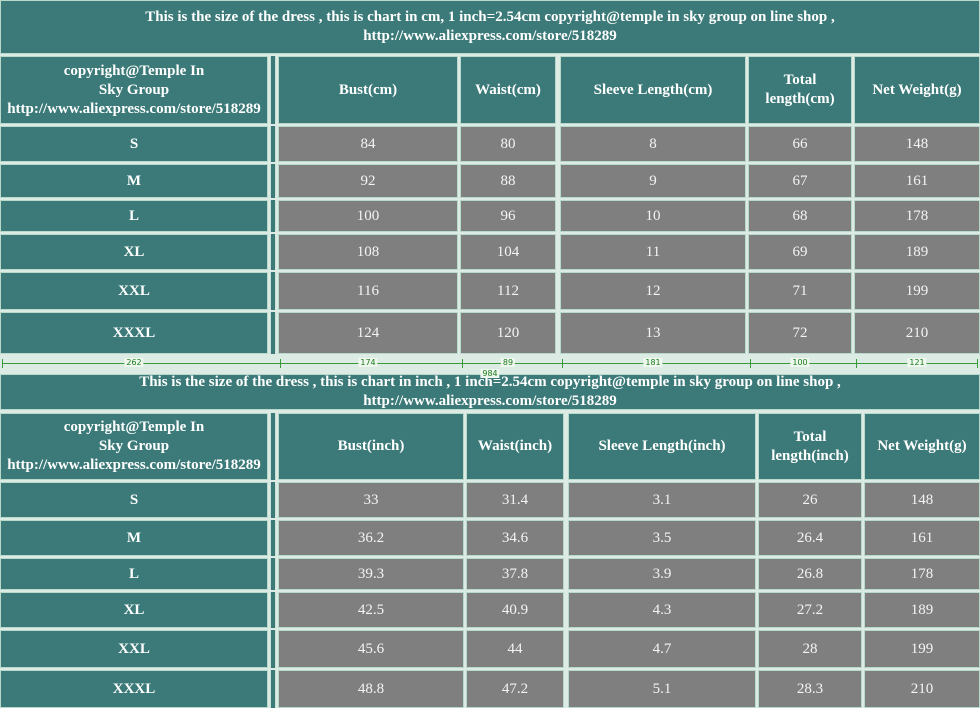  Describe the element at coordinates (515, 649) in the screenshot. I see `value-cell: 44` at that location.